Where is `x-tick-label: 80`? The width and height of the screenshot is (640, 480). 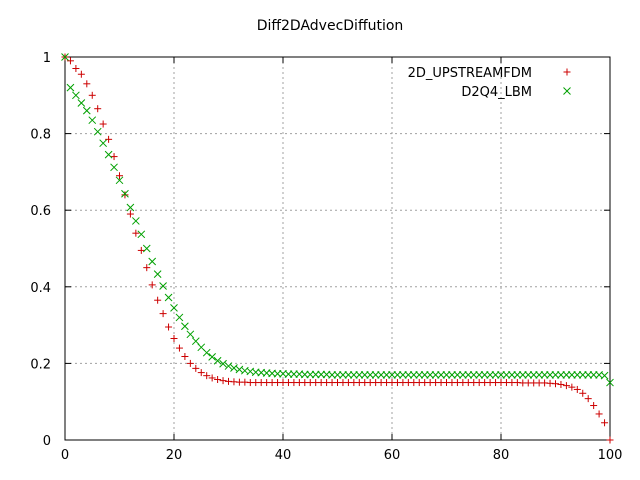 x-tick-label: 80 is located at coordinates (501, 455).